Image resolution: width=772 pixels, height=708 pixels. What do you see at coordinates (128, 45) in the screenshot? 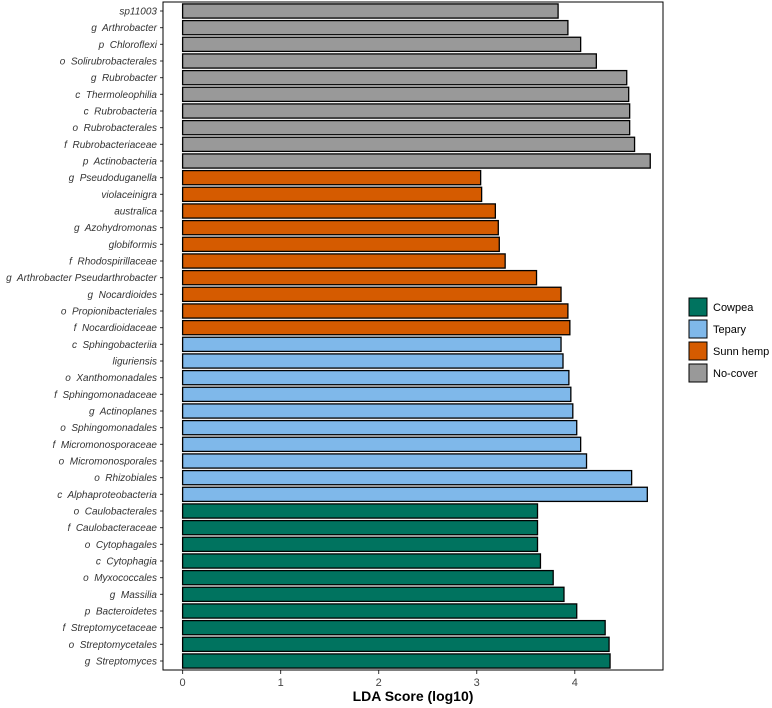
I see `category-label: p Chloroflexi` at bounding box center [128, 45].